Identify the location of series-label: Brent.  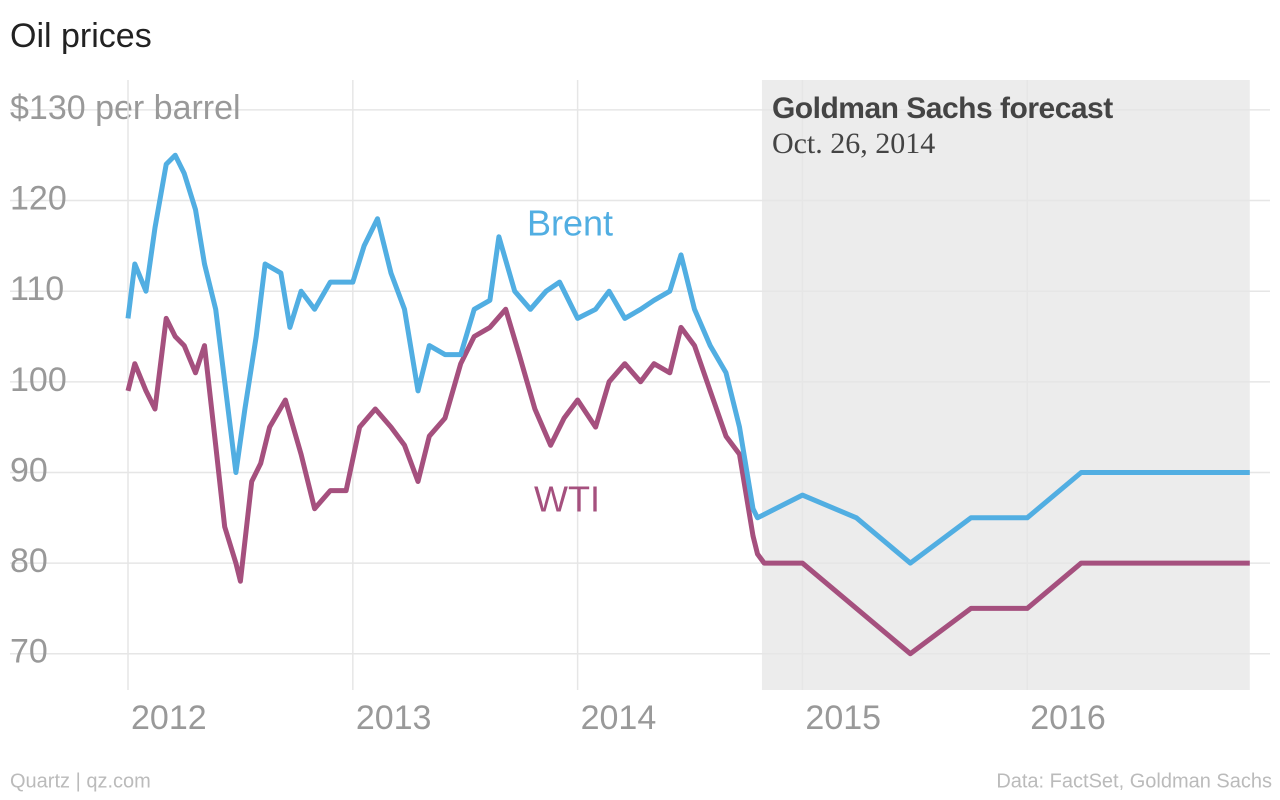
(570, 223).